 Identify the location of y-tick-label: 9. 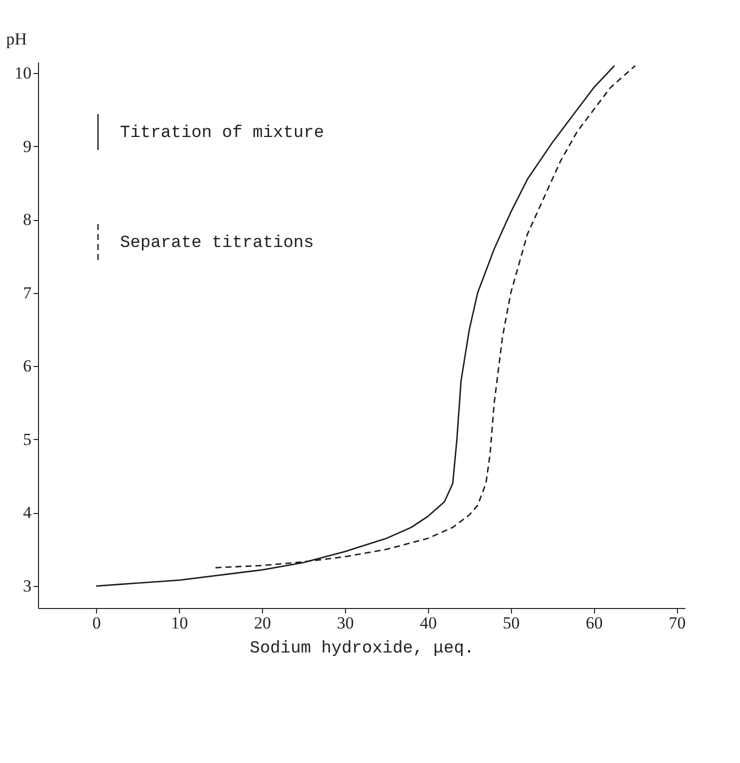
(27, 146).